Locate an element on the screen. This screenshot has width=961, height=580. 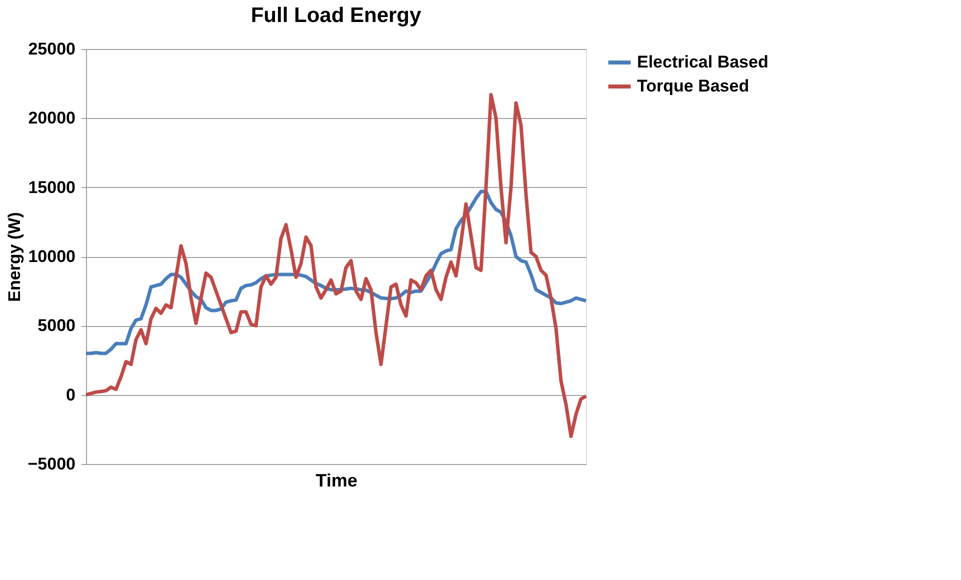
chart-title: Full Load Energy is located at coordinates (336, 15).